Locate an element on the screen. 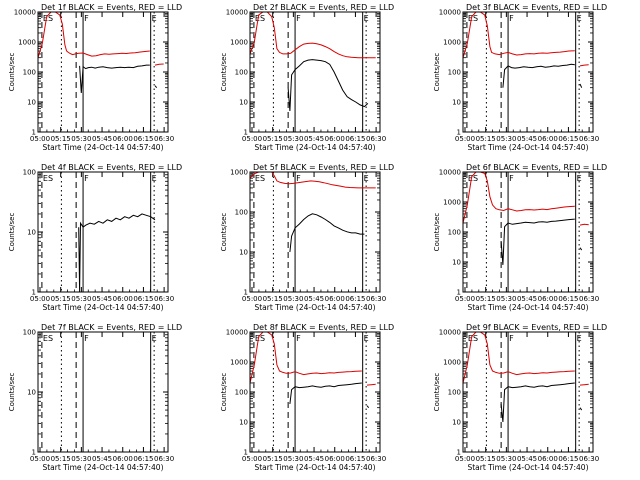 The width and height of the screenshot is (640, 480). chart-title: Det 9f BLACK = Events, RED = LLD is located at coordinates (536, 327).